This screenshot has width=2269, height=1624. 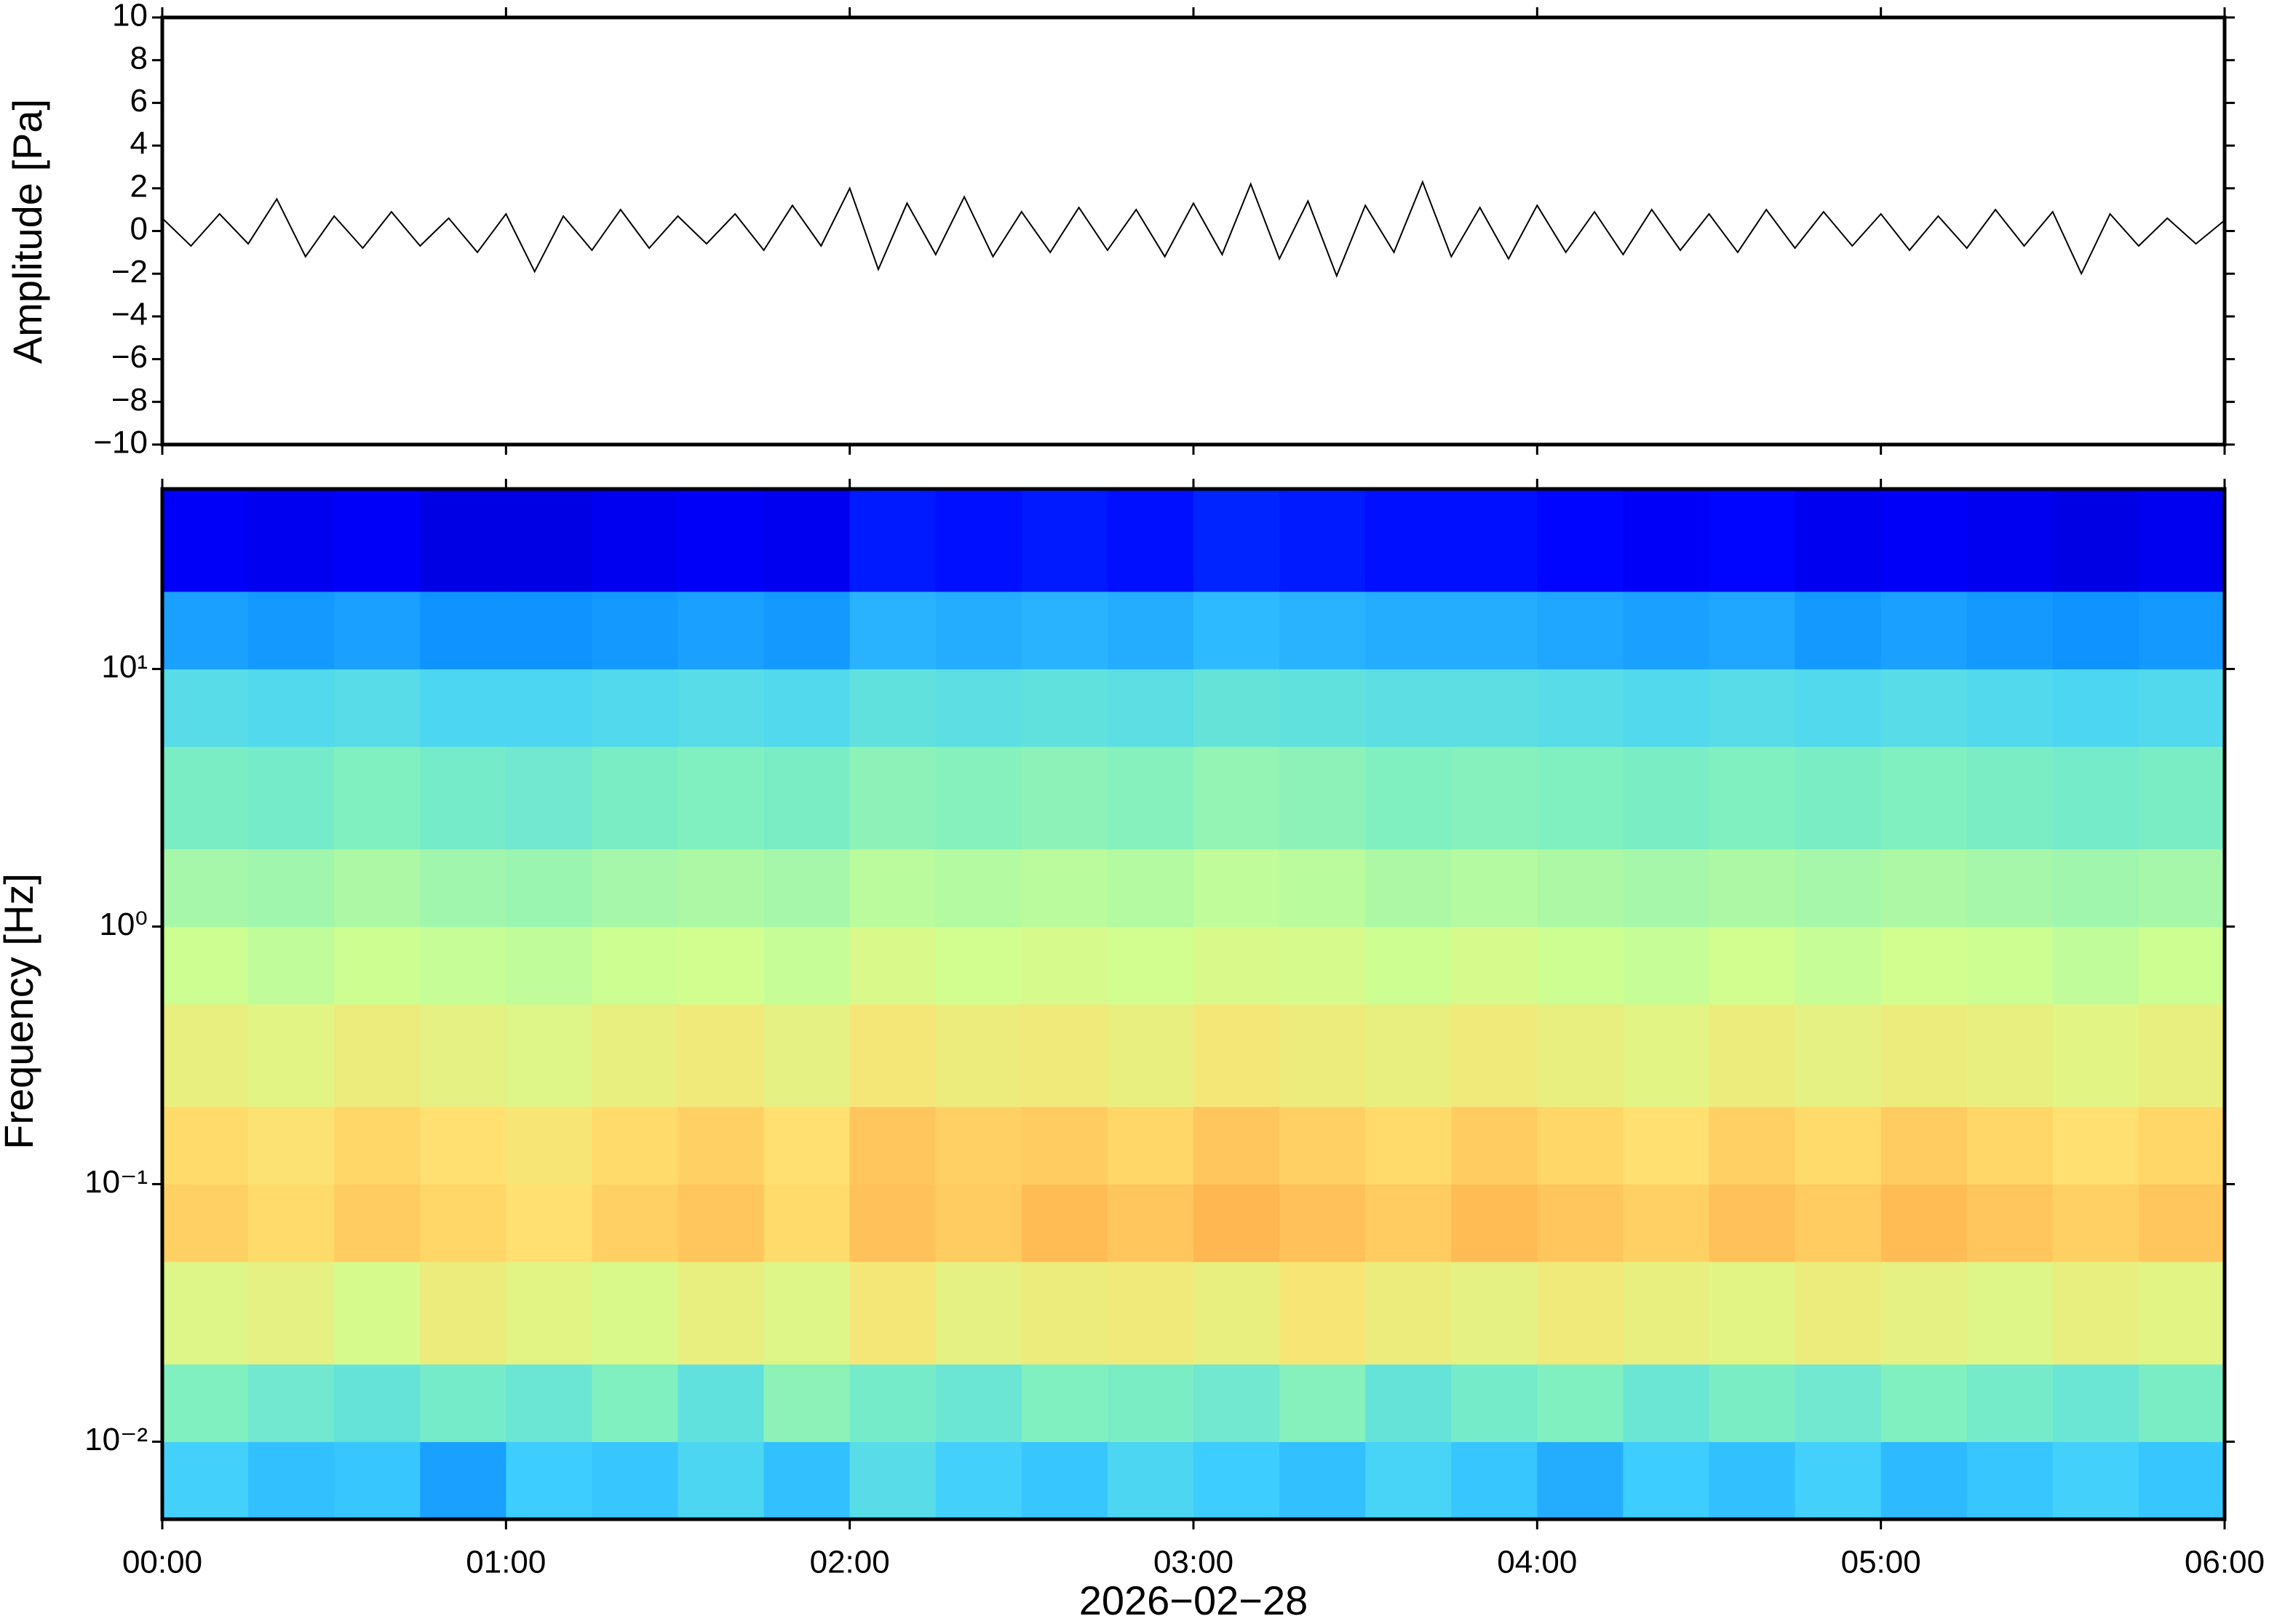 What do you see at coordinates (1193, 1600) in the screenshot?
I see `x-axis-label: 2026−02−28` at bounding box center [1193, 1600].